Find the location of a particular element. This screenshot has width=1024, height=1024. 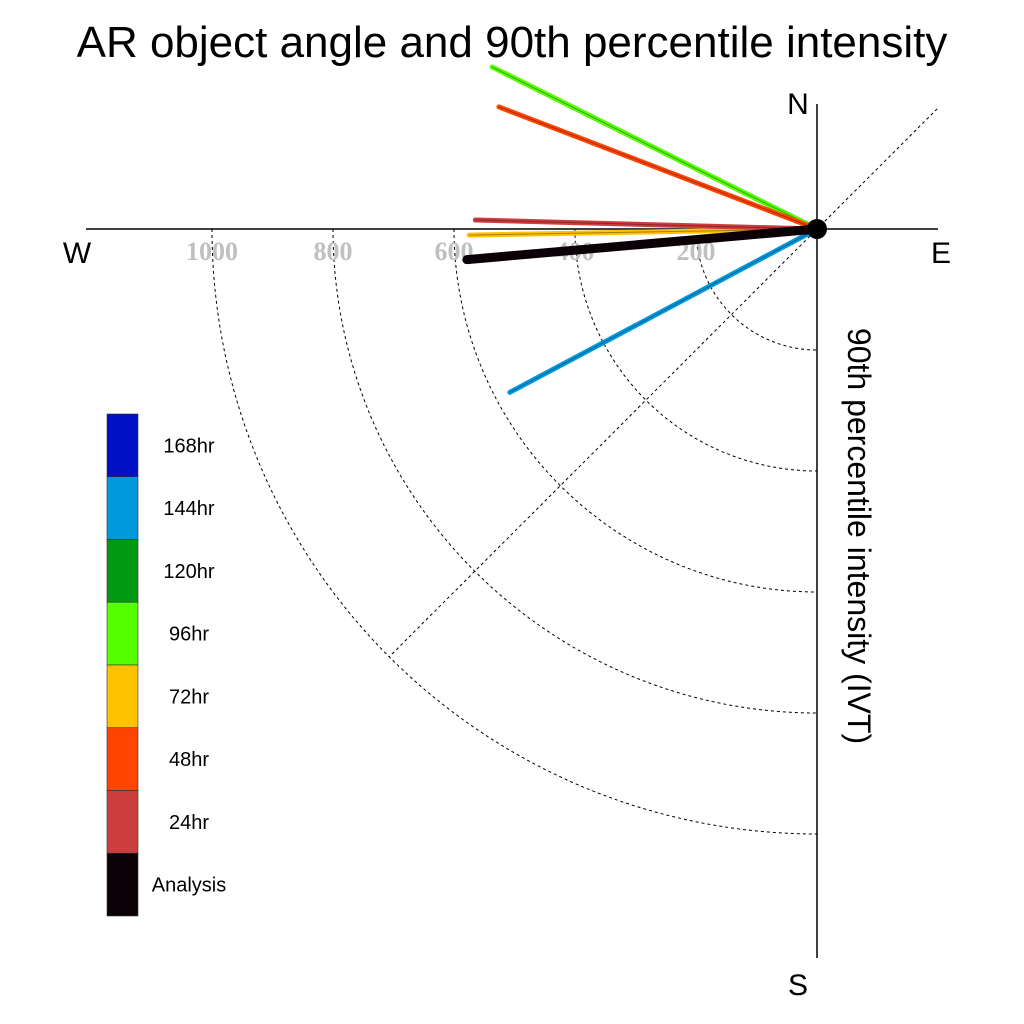

compass-west-label: W is located at coordinates (77, 253).